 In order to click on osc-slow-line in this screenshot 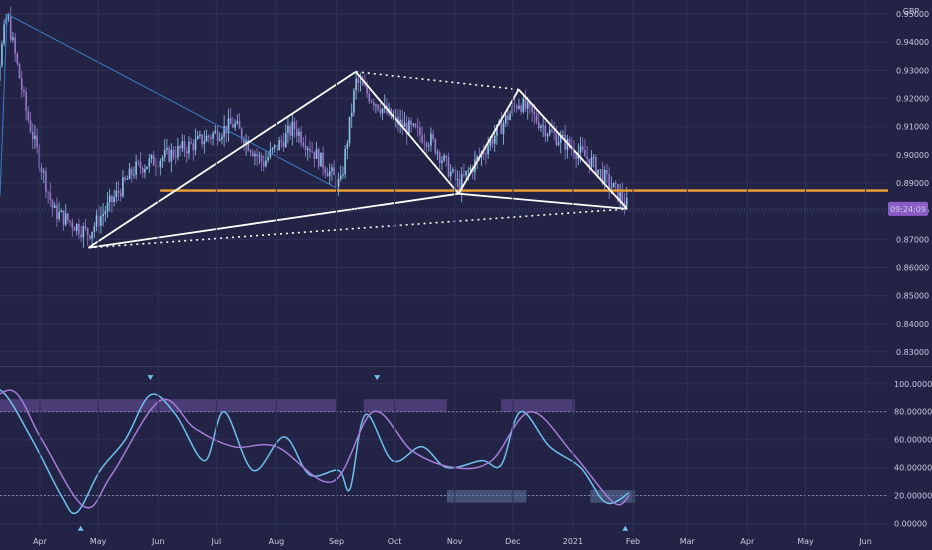, I will do `click(315, 449)`.